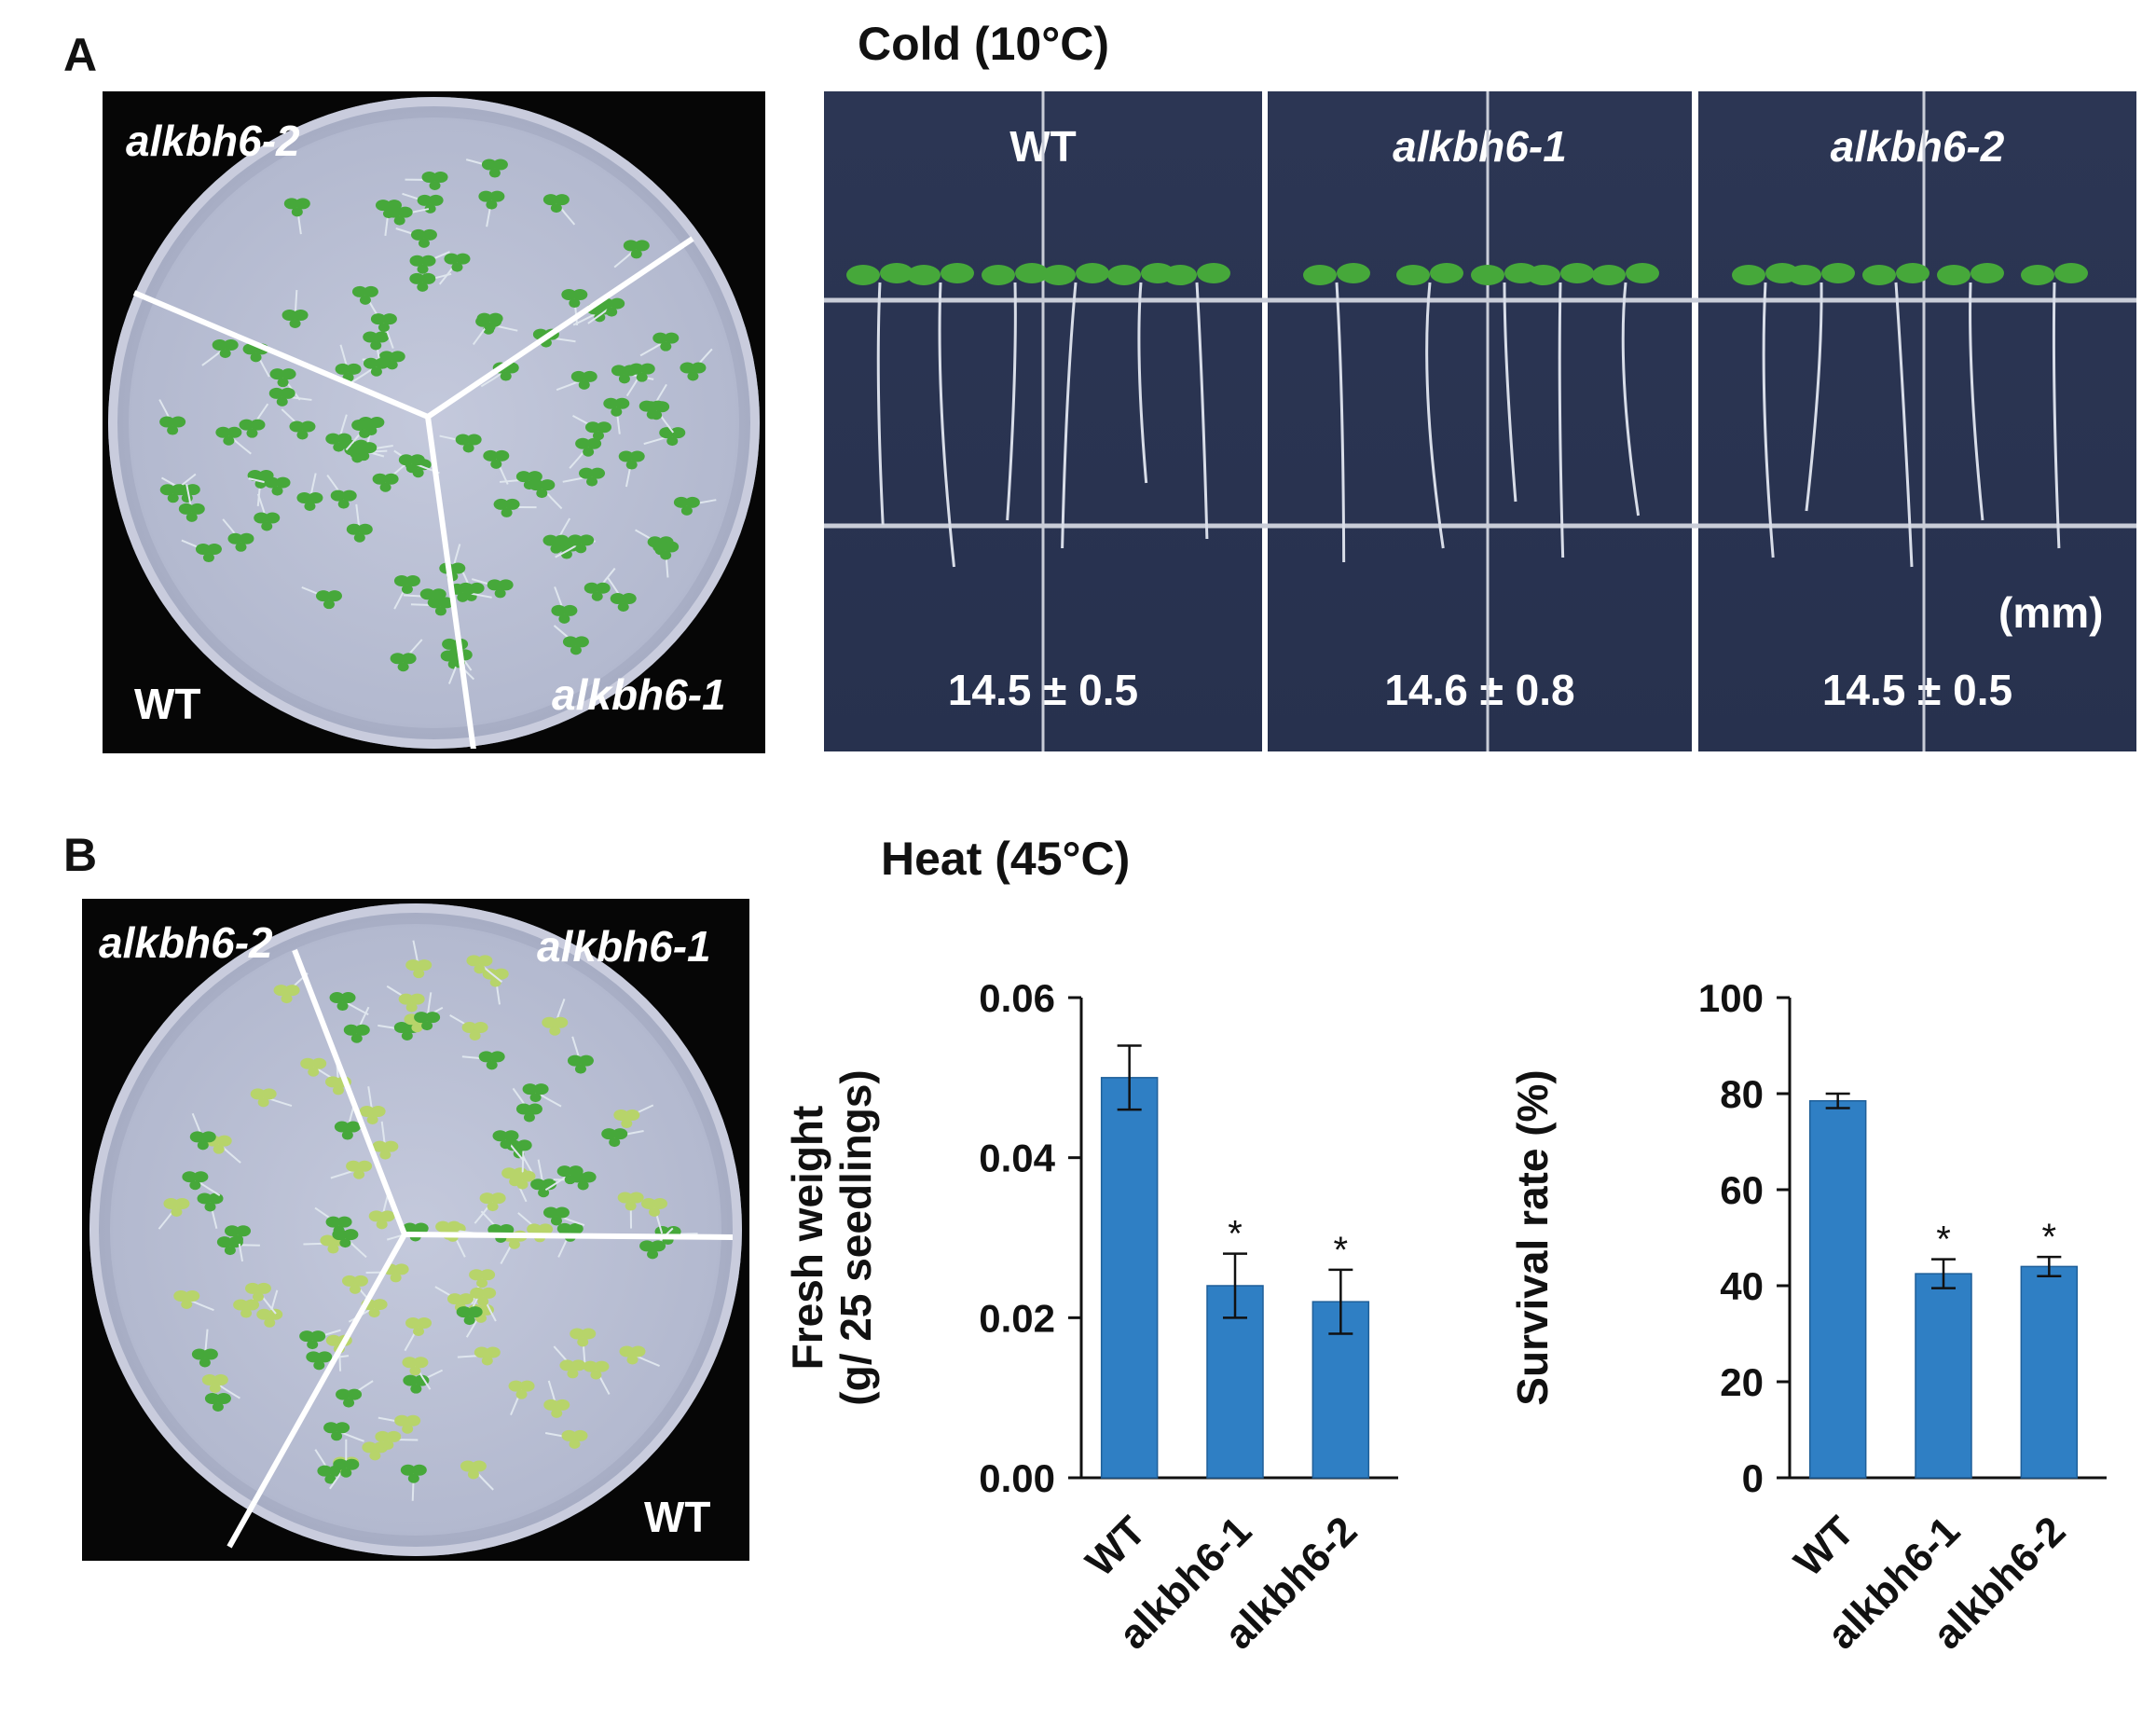 The height and width of the screenshot is (1709, 2156). What do you see at coordinates (1235, 1234) in the screenshot?
I see `significance-marker: *` at bounding box center [1235, 1234].